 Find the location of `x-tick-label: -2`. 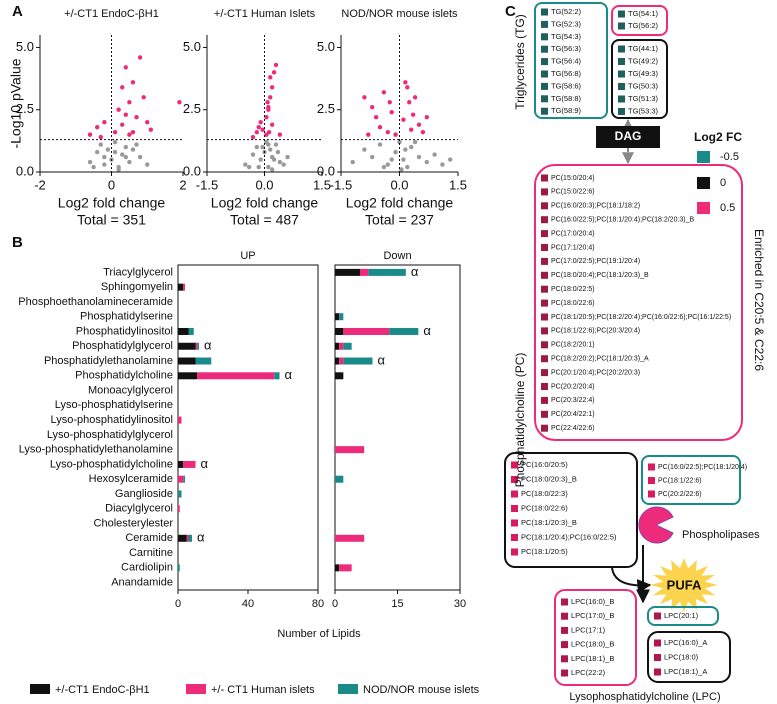

x-tick-label: -2 is located at coordinates (40, 184).